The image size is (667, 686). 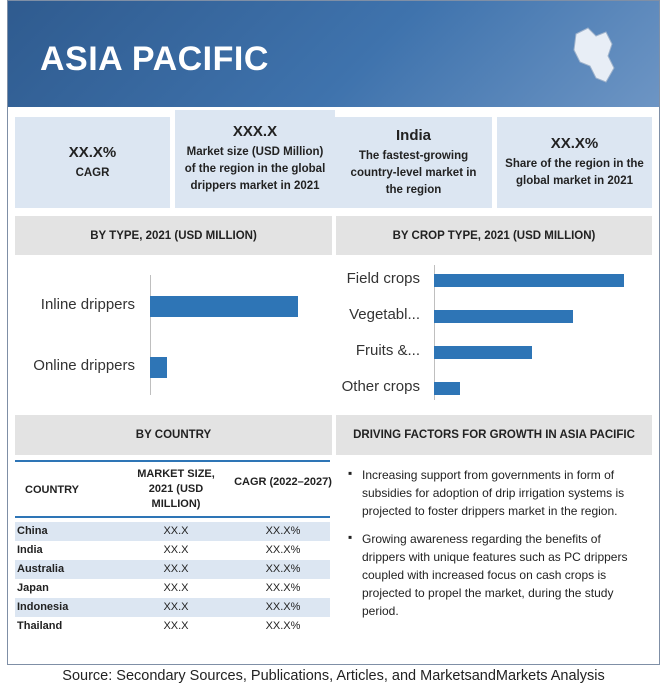 I want to click on table-row: Indonesia XX.X XX.X%, so click(x=172, y=607).